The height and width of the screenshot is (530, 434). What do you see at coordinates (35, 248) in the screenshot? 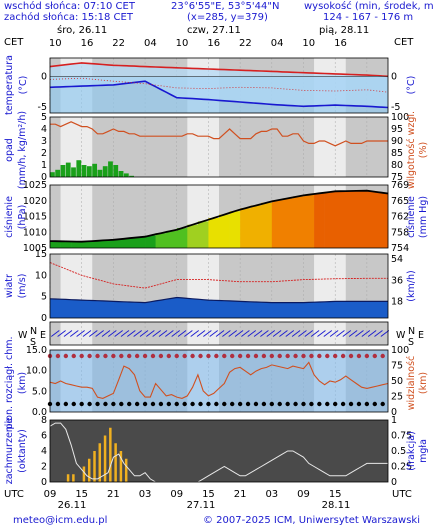
I see `pressure-tick: 1005` at bounding box center [35, 248].